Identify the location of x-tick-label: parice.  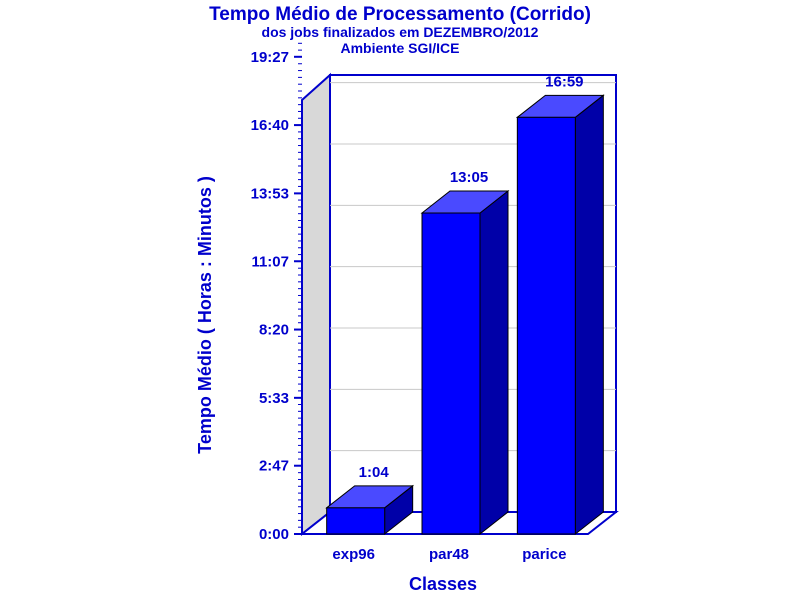
(544, 554).